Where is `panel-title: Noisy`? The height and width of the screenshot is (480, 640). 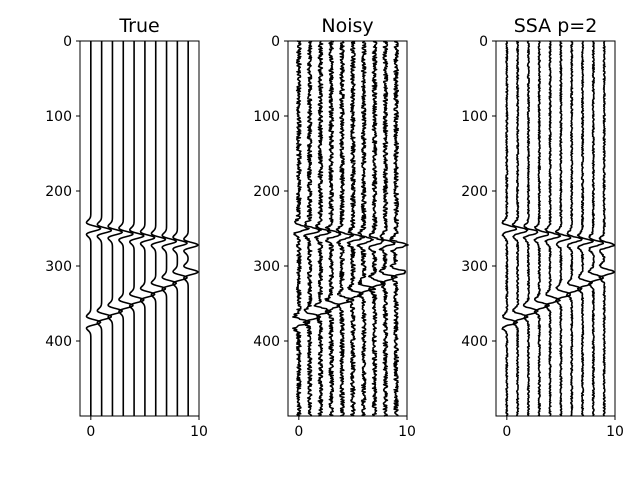 panel-title: Noisy is located at coordinates (347, 26).